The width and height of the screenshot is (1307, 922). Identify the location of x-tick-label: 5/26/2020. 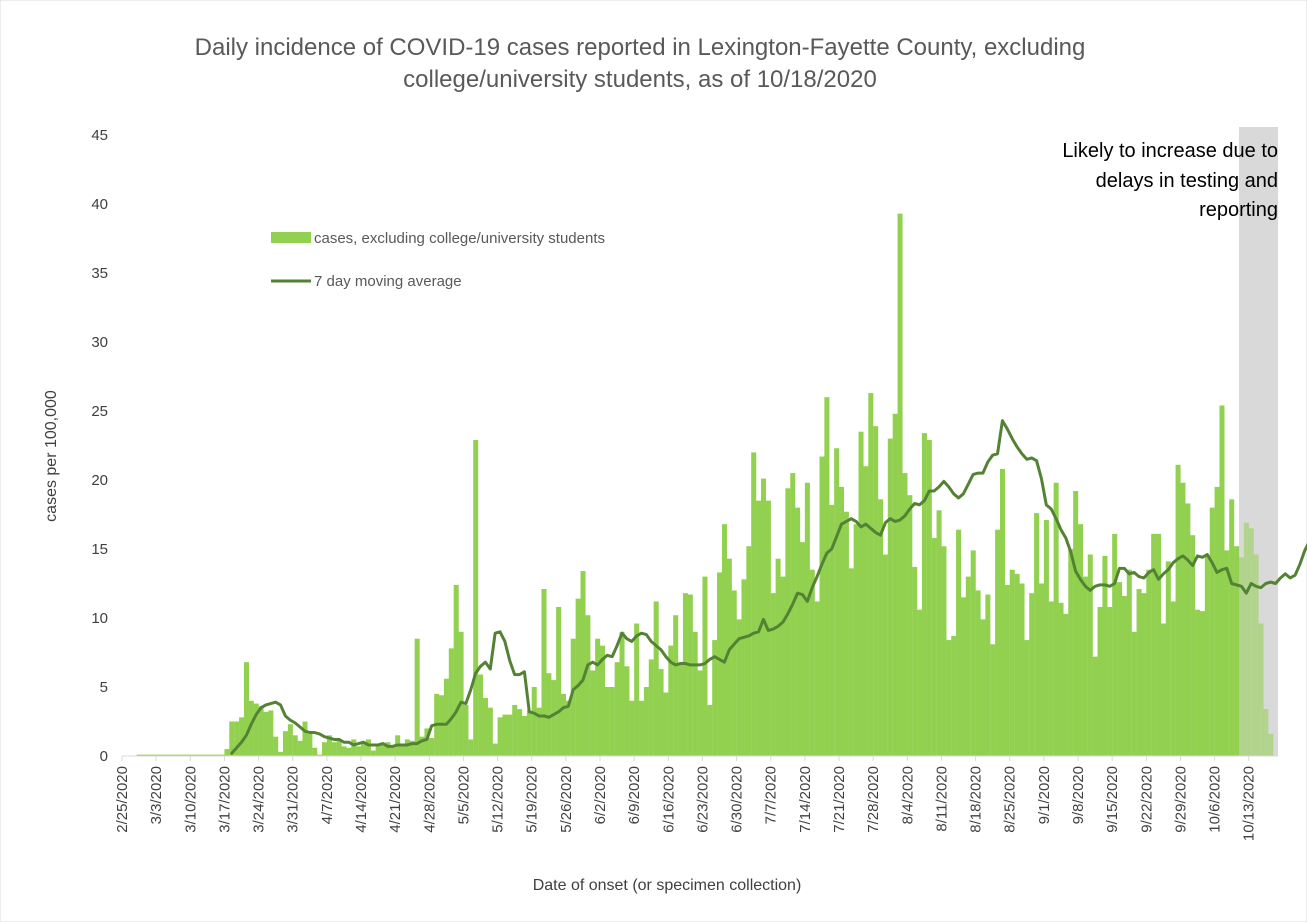
(566, 799).